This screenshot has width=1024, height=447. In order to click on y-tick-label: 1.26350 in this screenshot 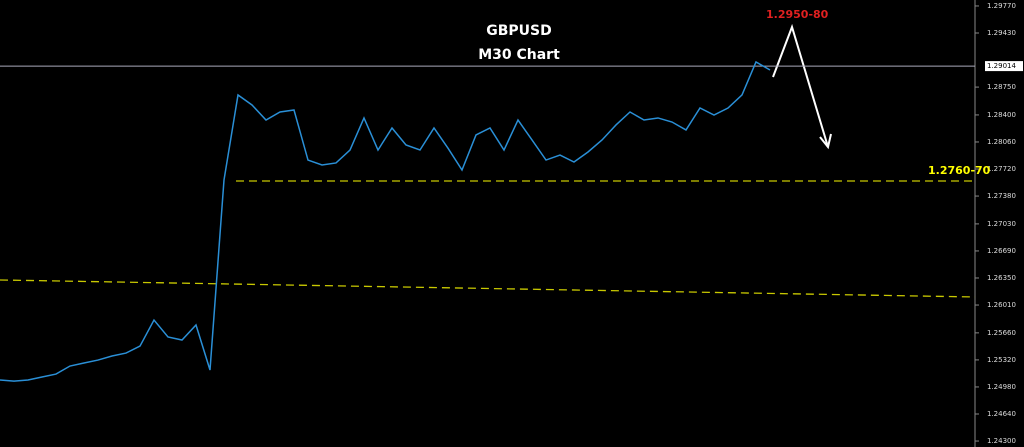, I will do `click(1001, 278)`.